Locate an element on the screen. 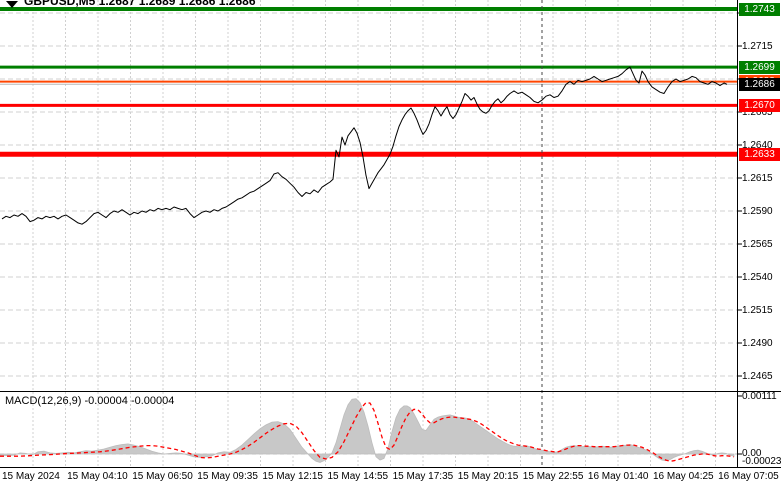 This screenshot has height=489, width=781. time-label: 15 May 09:35 is located at coordinates (227, 476).